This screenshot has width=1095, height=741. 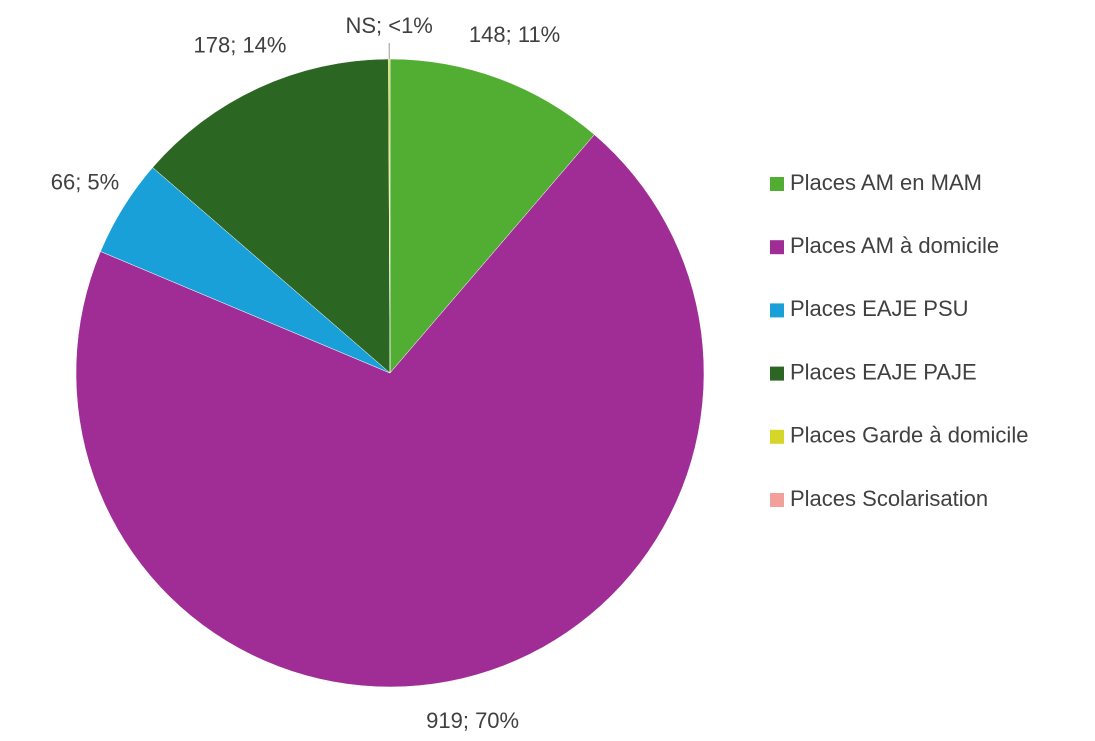 What do you see at coordinates (472, 720) in the screenshot?
I see `data-label: 919; 70%` at bounding box center [472, 720].